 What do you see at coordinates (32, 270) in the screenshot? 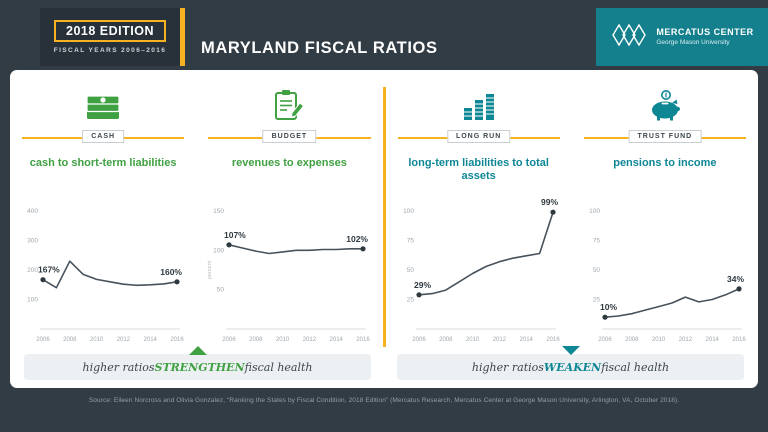
I see `svg-text: 200` at bounding box center [32, 270].